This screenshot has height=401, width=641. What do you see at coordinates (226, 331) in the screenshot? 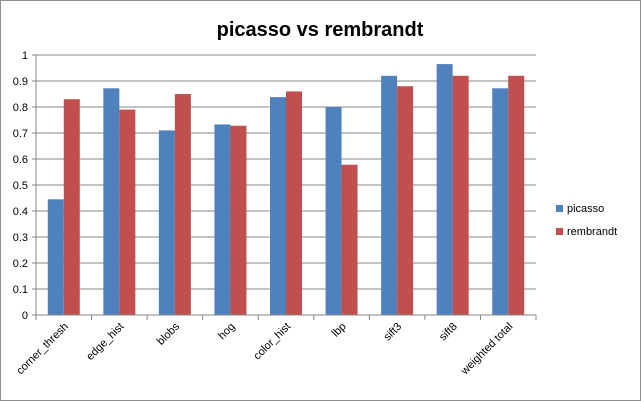
I see `x-tick-label: hog` at bounding box center [226, 331].